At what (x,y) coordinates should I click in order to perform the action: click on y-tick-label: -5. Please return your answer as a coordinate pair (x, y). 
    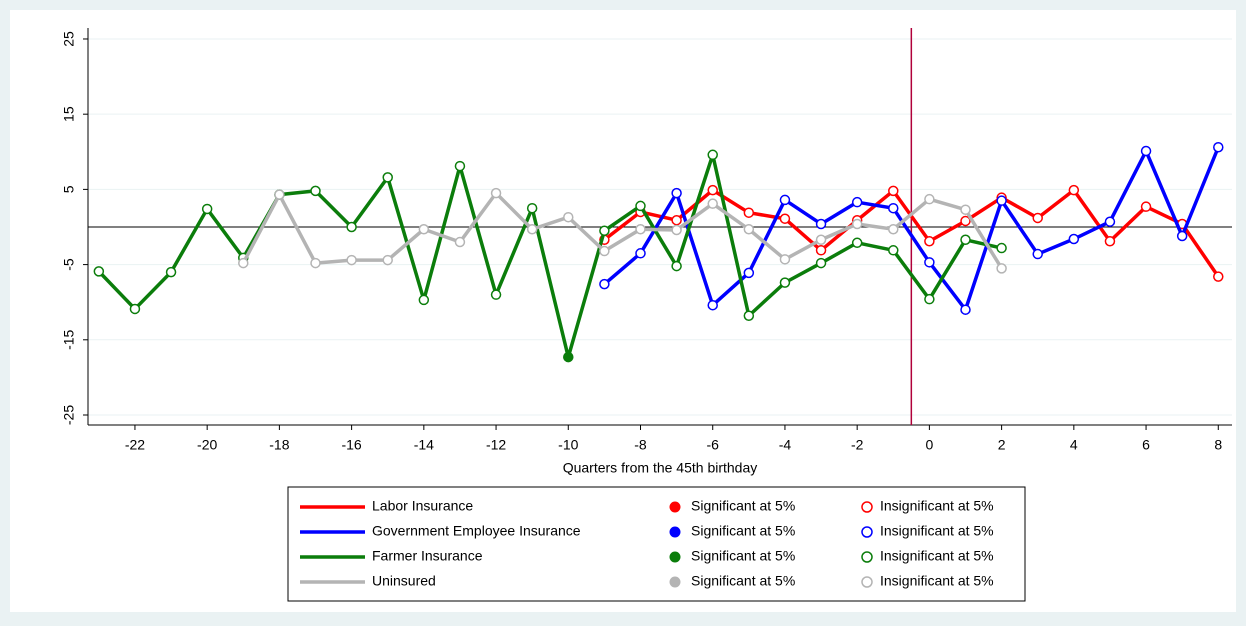
    Looking at the image, I should click on (69, 264).